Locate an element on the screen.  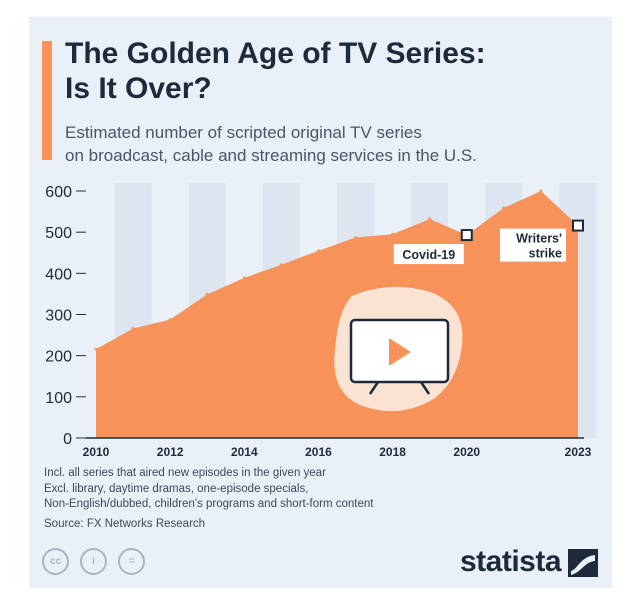
data-point-2019 is located at coordinates (430, 219).